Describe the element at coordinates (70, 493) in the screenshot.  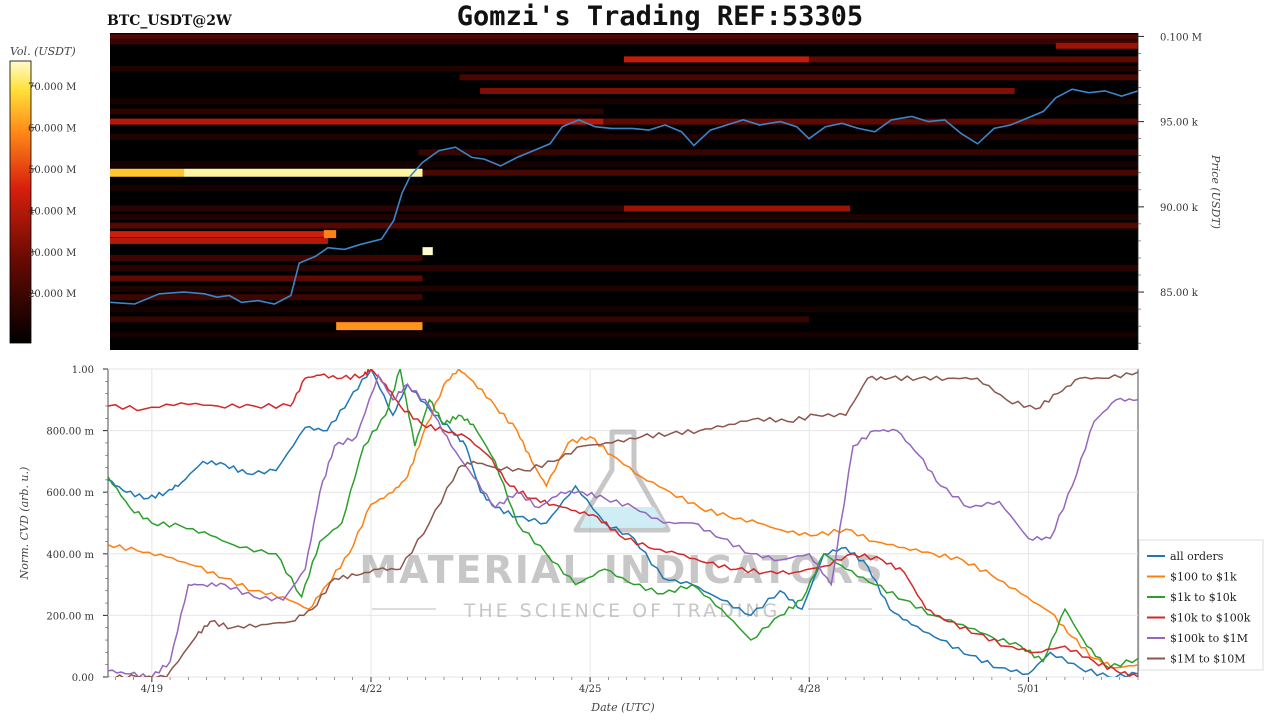
I see `cvd-y-tick-label: 600.00 m` at that location.